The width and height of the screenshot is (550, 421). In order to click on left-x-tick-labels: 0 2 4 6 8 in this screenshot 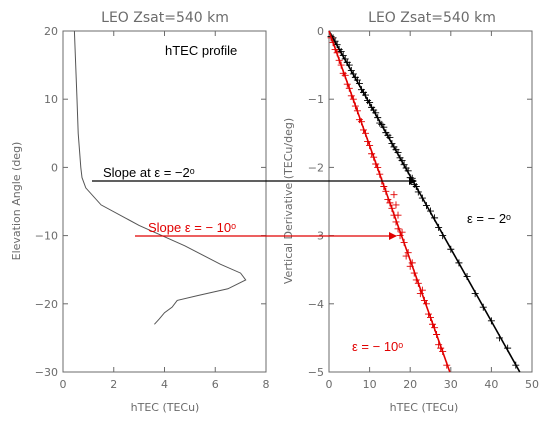, I will do `click(165, 384)`.